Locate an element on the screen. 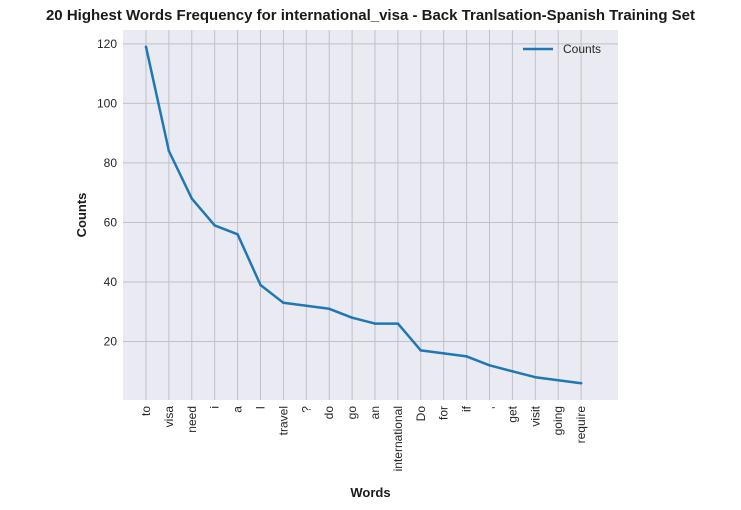  x-tick-label: a is located at coordinates (238, 409).